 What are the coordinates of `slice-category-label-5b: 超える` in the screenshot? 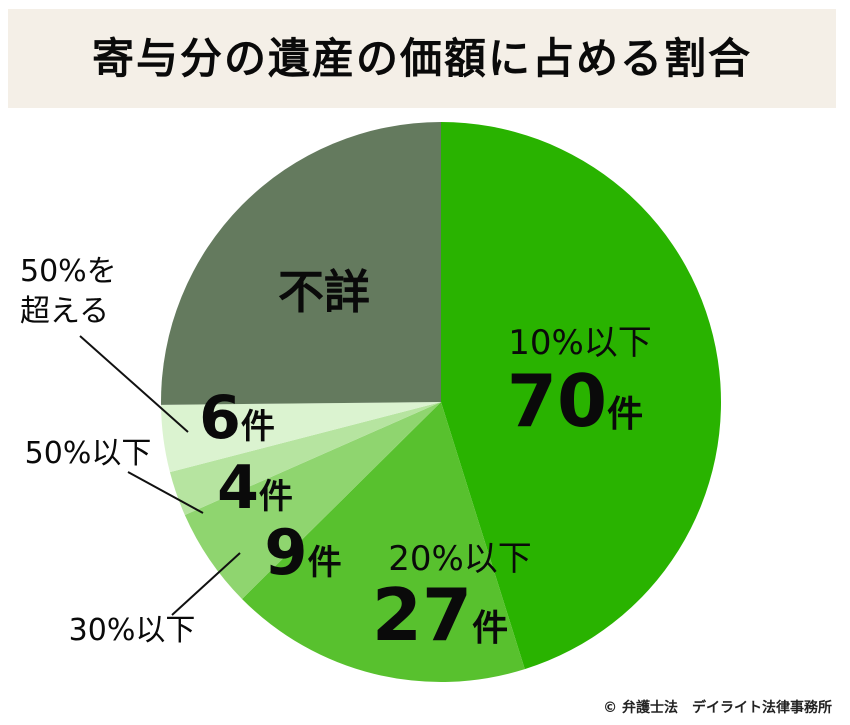 It's located at (64, 311).